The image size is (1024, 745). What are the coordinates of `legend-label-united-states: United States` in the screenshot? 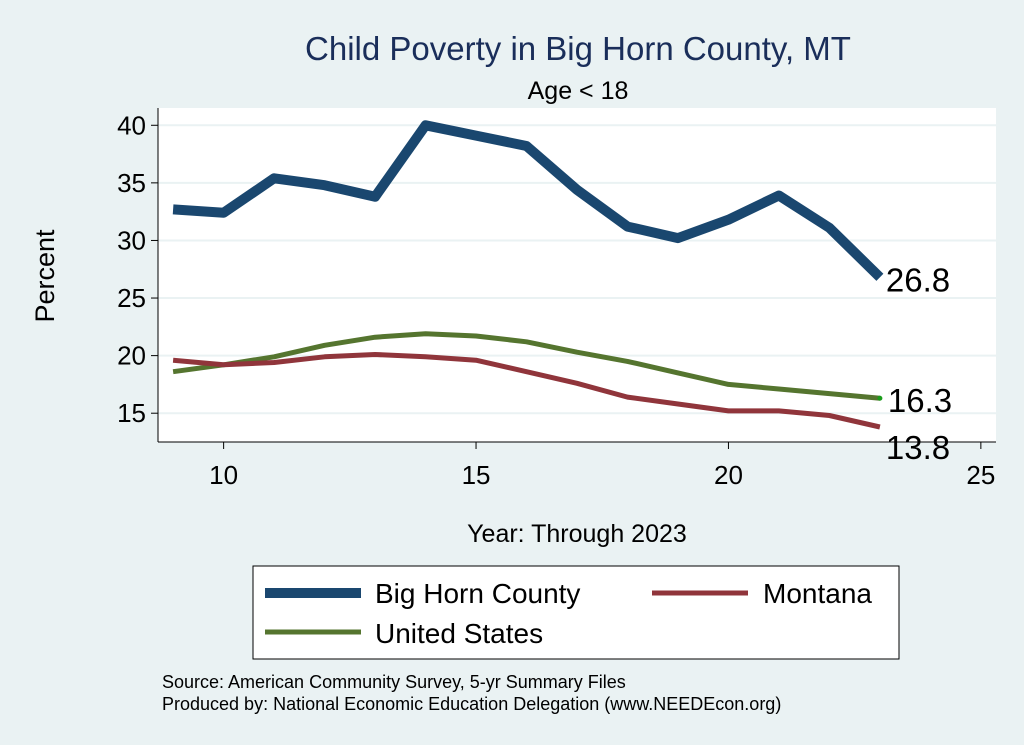 It's located at (459, 633).